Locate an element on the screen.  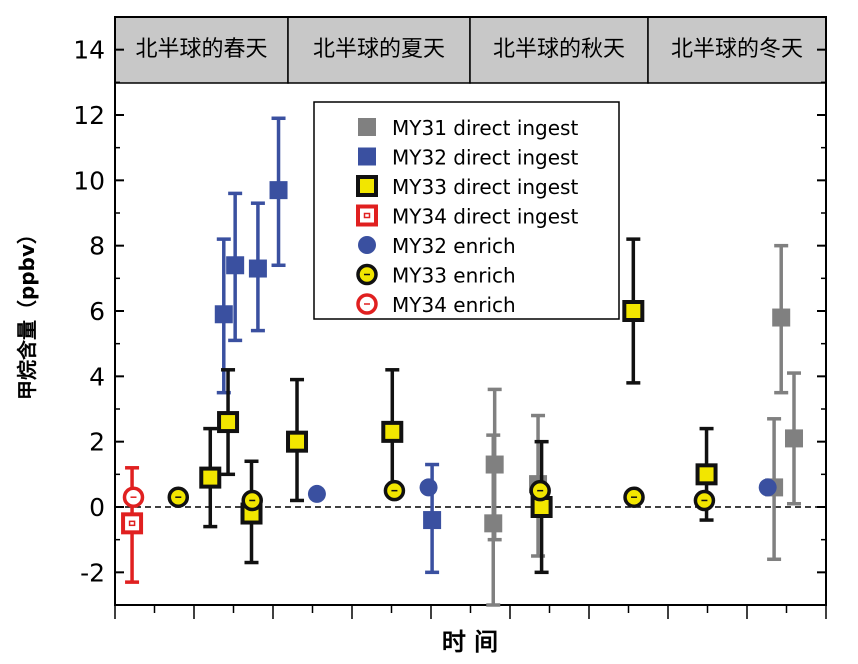
season-band-label: 北半球的秋天 is located at coordinates (559, 49).